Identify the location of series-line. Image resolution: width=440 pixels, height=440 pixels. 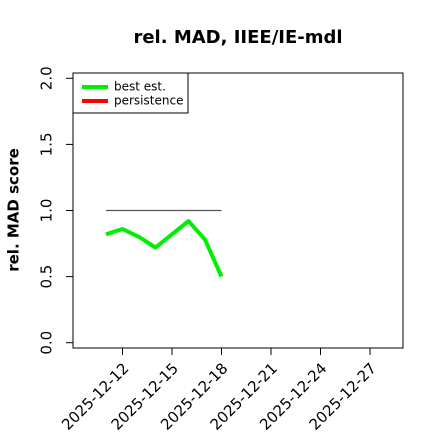
(164, 248).